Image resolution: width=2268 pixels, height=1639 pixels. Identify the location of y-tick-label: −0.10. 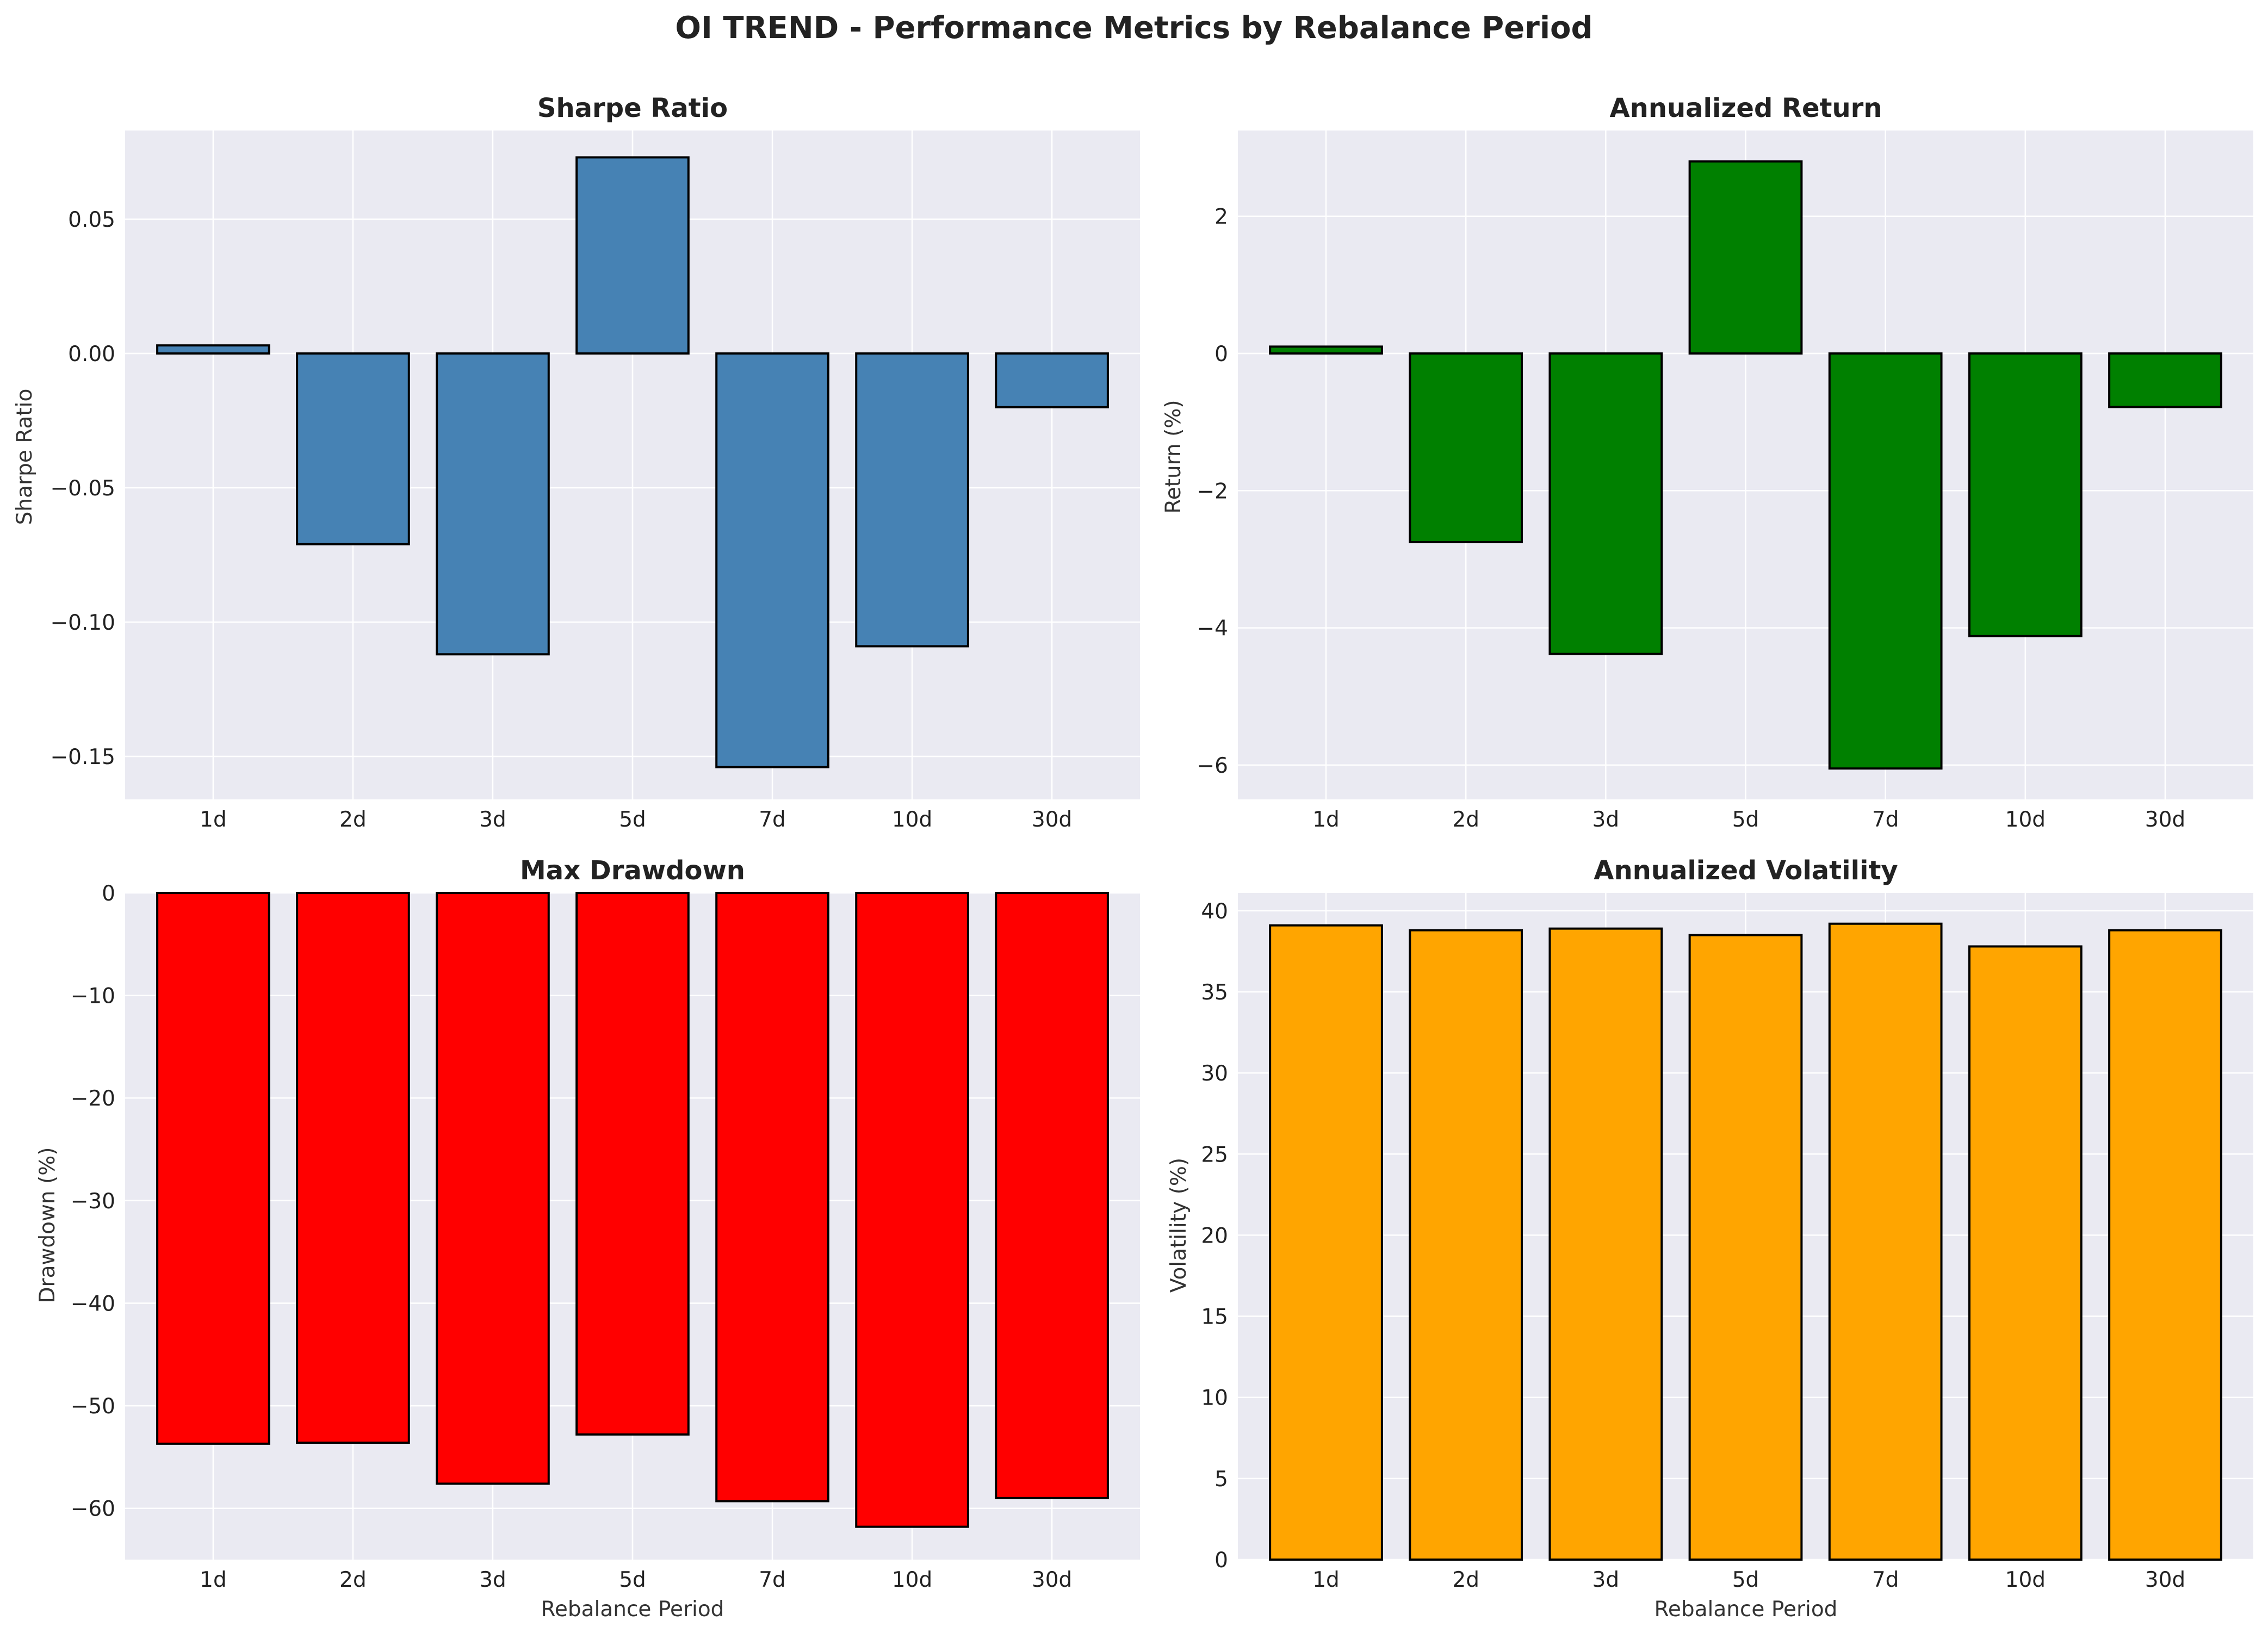
(82, 623).